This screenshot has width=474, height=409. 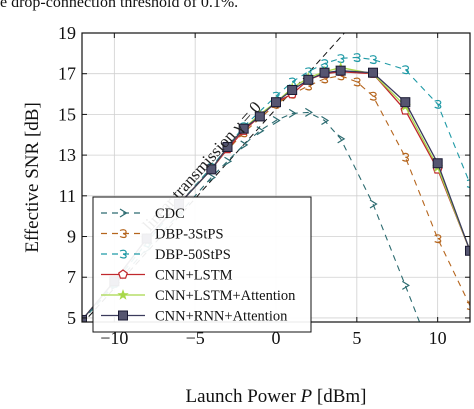 What do you see at coordinates (32, 177) in the screenshot?
I see `y-axis-label: Effective SNR [dB]` at bounding box center [32, 177].